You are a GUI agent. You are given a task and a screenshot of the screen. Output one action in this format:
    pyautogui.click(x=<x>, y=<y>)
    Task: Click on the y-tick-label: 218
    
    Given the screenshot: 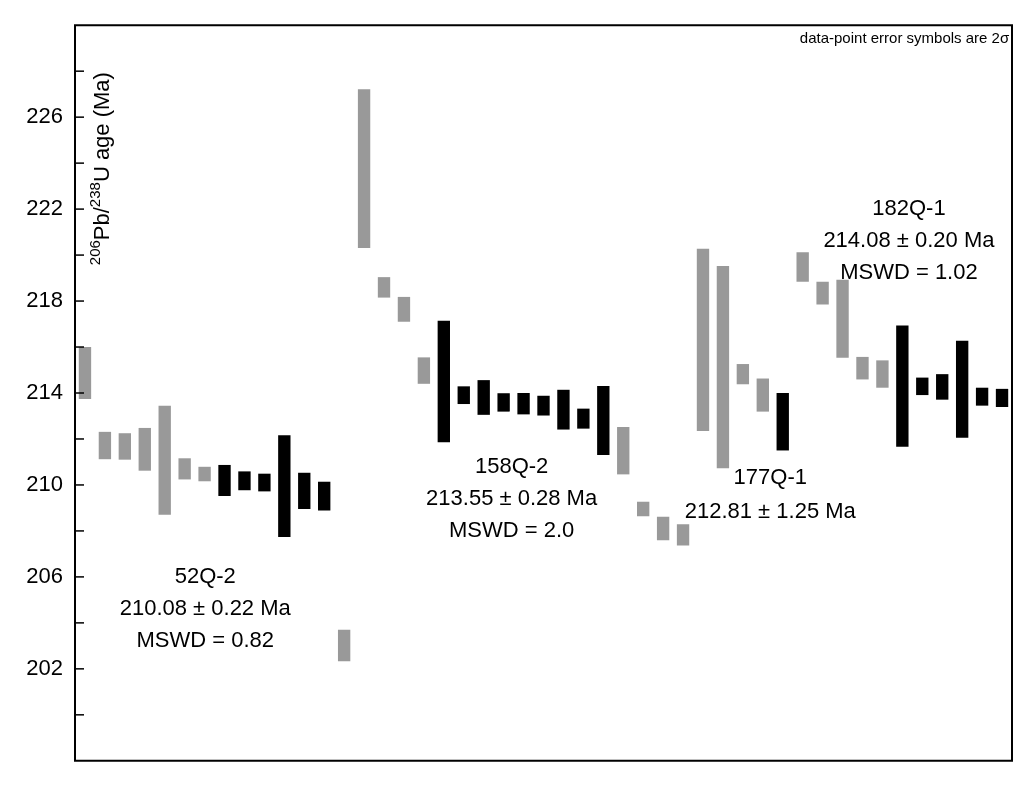 What is the action you would take?
    pyautogui.click(x=44, y=300)
    